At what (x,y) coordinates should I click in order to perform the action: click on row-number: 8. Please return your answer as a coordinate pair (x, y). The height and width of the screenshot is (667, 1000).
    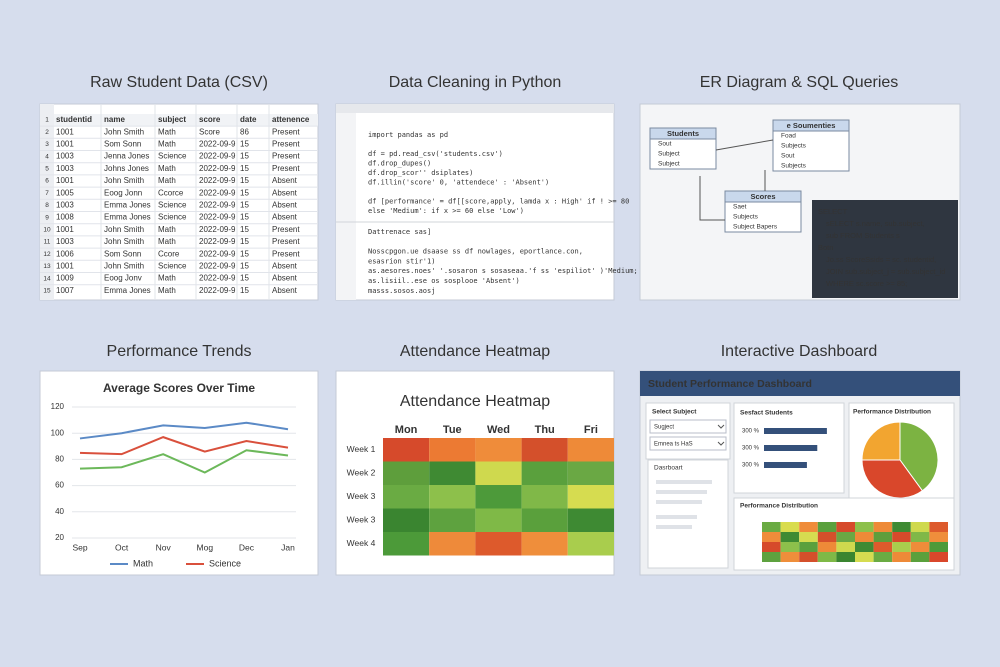
    Looking at the image, I should click on (47, 205).